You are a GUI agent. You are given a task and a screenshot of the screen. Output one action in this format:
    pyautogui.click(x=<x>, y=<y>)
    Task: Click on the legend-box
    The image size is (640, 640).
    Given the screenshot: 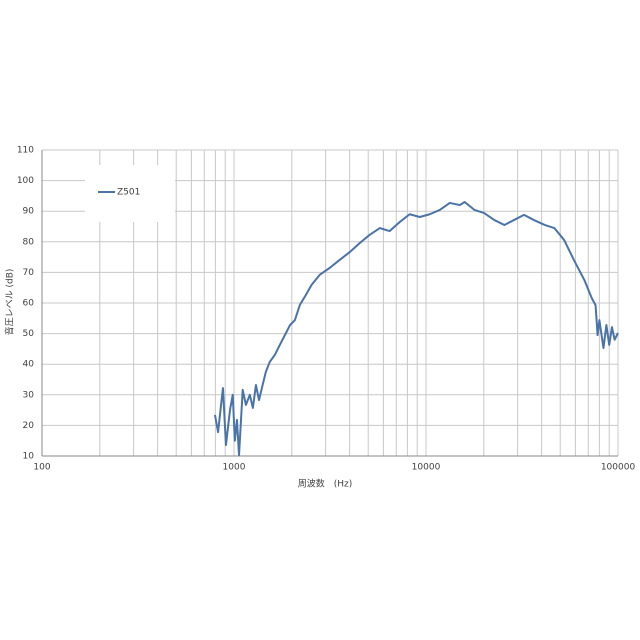 What is the action you would take?
    pyautogui.click(x=130, y=193)
    